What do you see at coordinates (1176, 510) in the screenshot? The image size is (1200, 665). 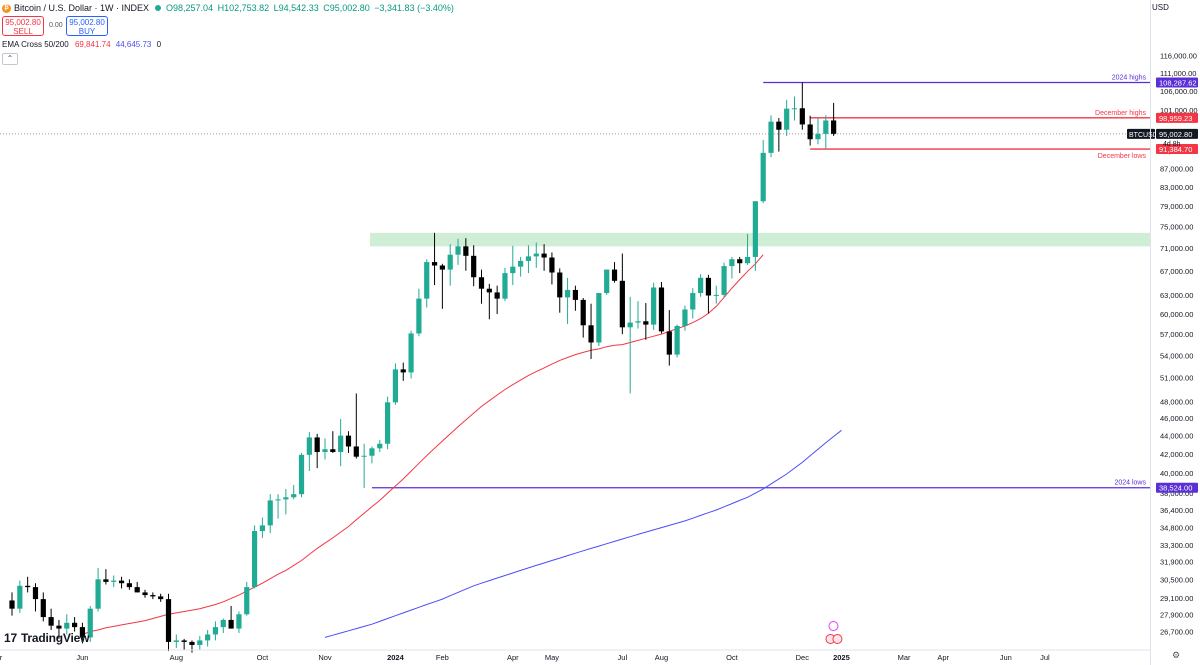 I see `y-tick-label: 36,400.00` at bounding box center [1176, 510].